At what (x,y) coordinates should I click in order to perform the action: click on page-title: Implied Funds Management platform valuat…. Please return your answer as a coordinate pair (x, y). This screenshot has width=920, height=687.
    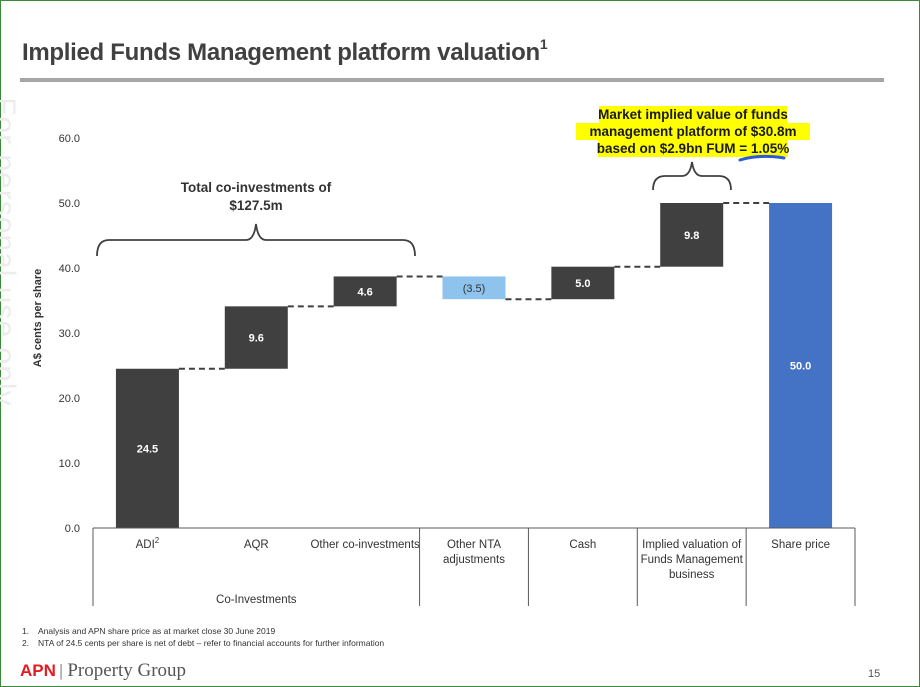
    Looking at the image, I should click on (285, 51).